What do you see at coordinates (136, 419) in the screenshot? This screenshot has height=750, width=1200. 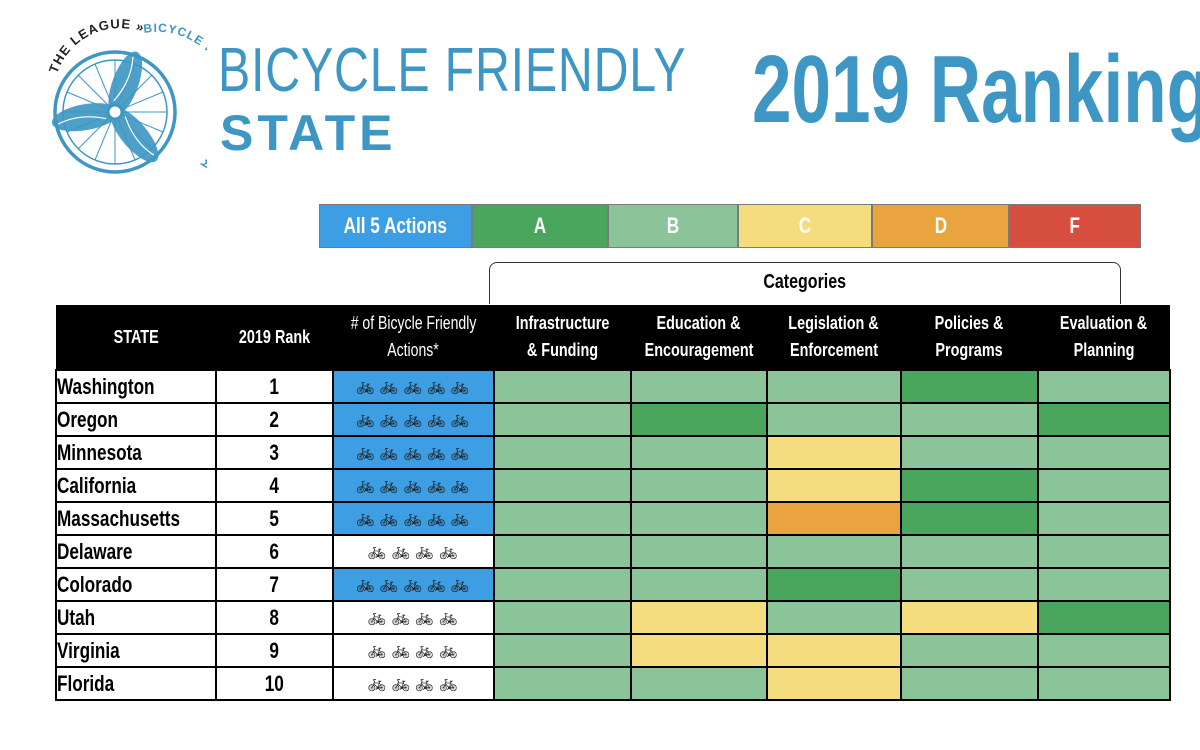 I see `state-cell: Oregon` at bounding box center [136, 419].